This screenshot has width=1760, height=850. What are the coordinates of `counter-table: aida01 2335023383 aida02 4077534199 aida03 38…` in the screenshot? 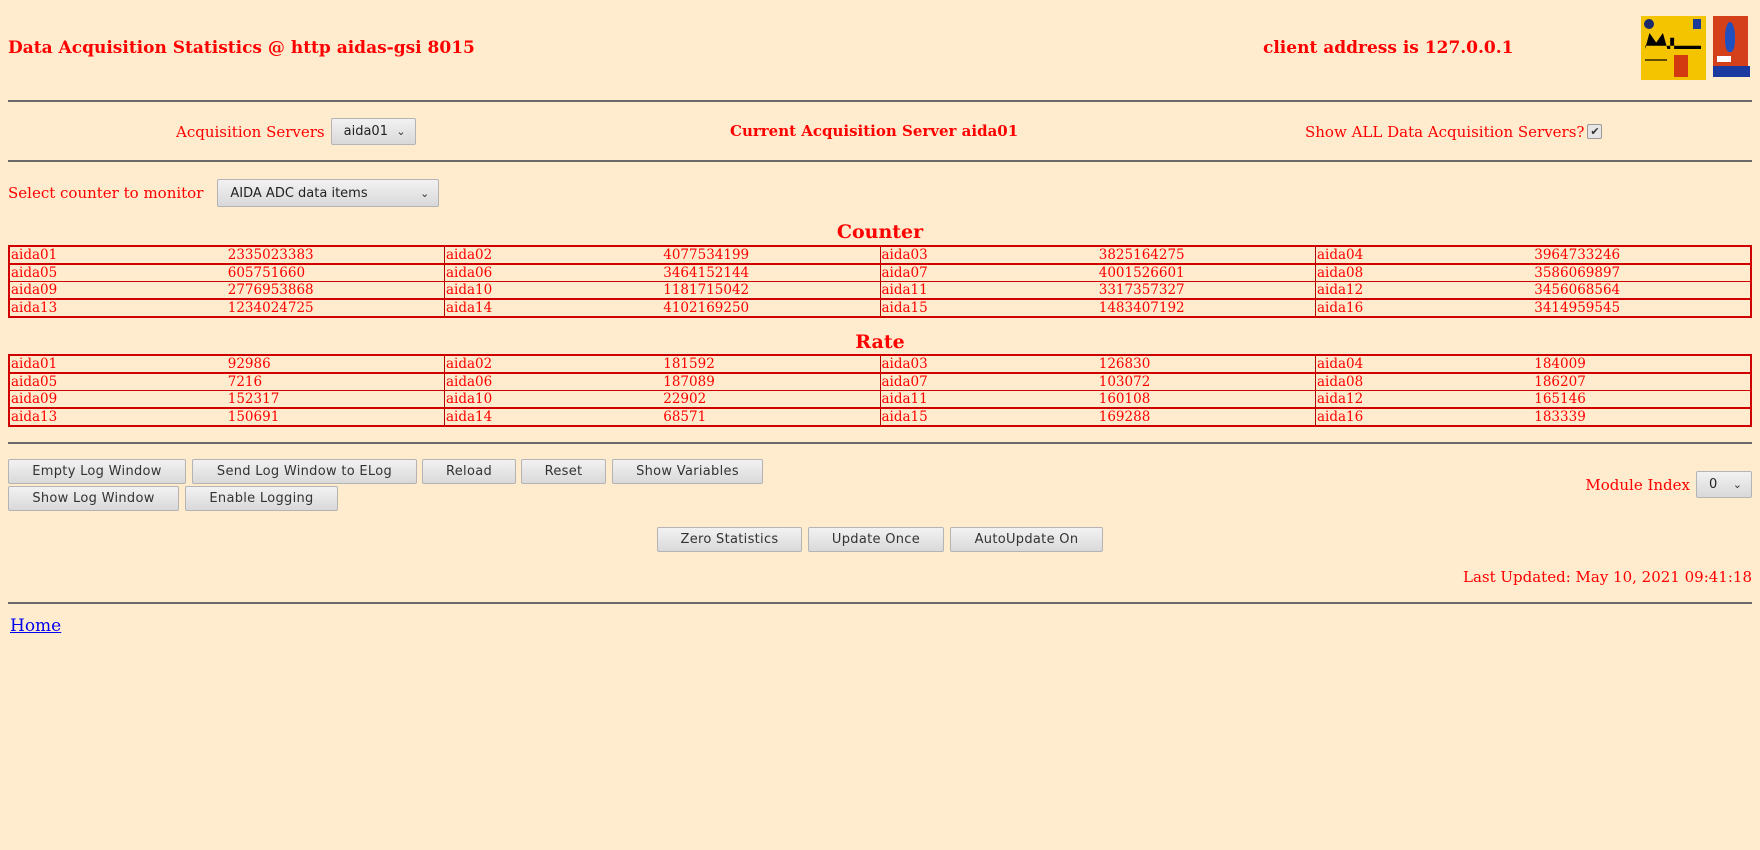 It's located at (880, 281).